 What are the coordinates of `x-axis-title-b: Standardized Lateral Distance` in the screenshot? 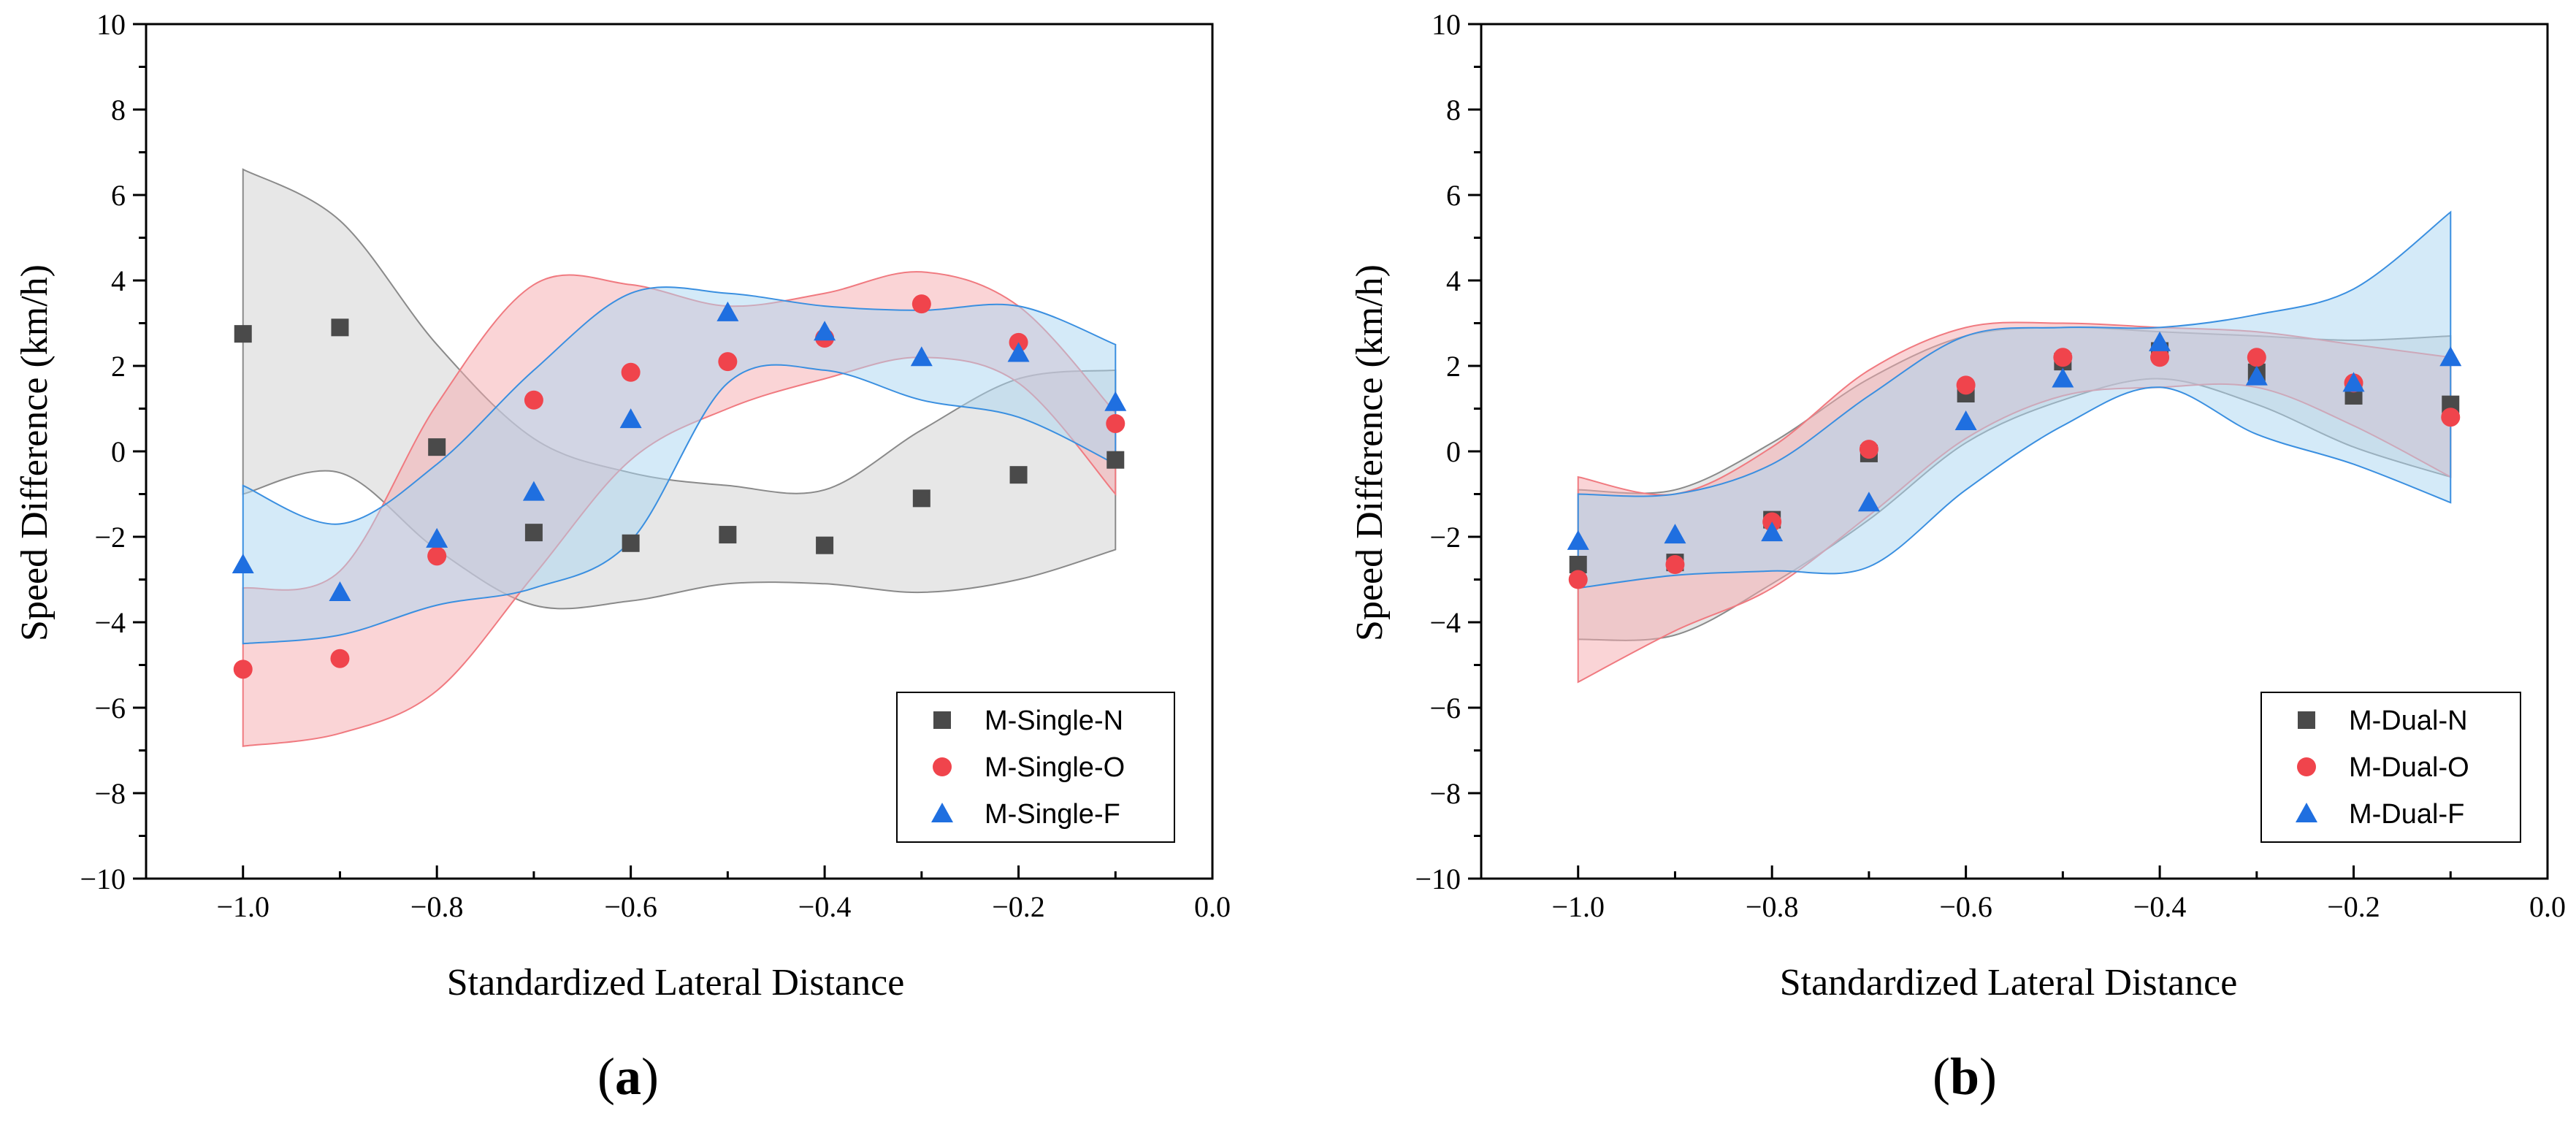 It's located at (2009, 982).